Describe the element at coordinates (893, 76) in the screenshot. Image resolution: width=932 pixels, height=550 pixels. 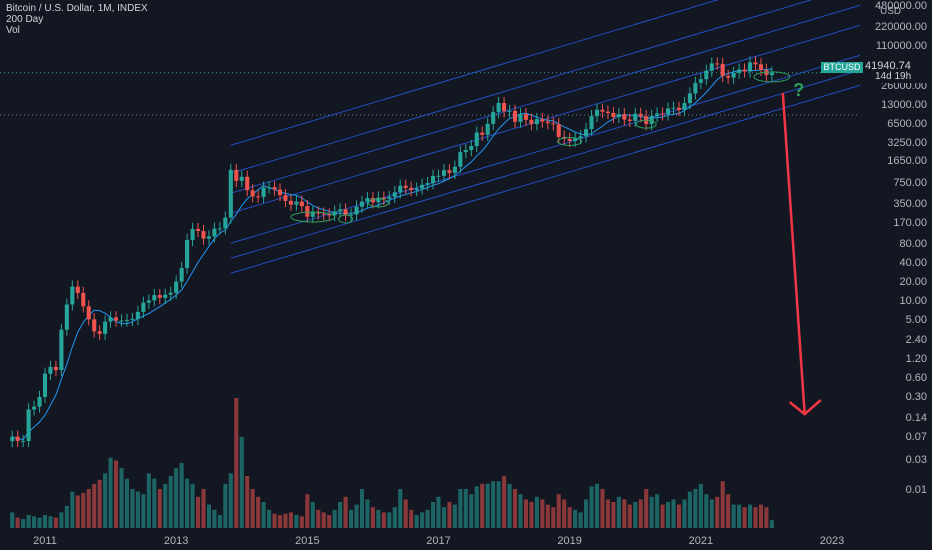
I see `bar-countdown: 14d 19h` at that location.